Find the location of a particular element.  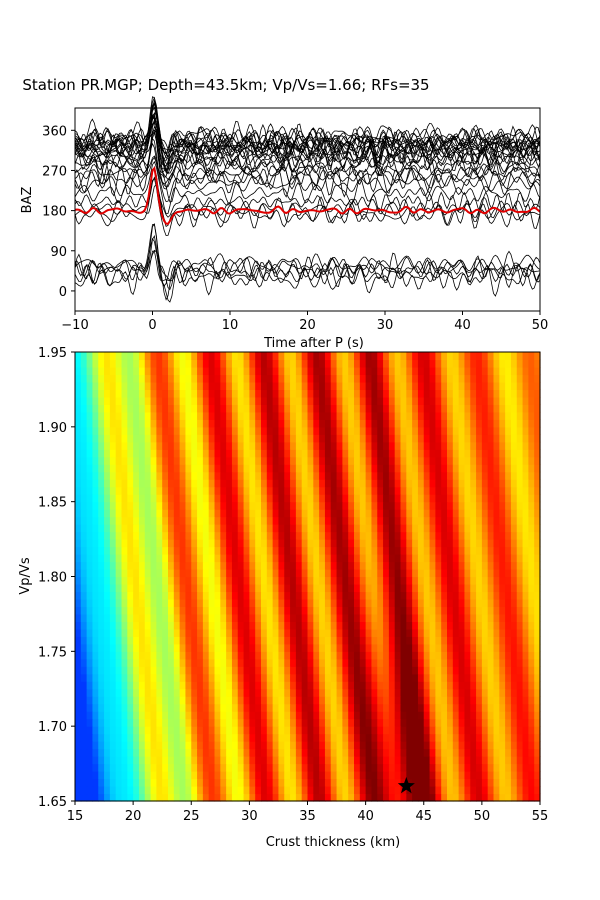

rf-trace is located at coordinates (307, 187).